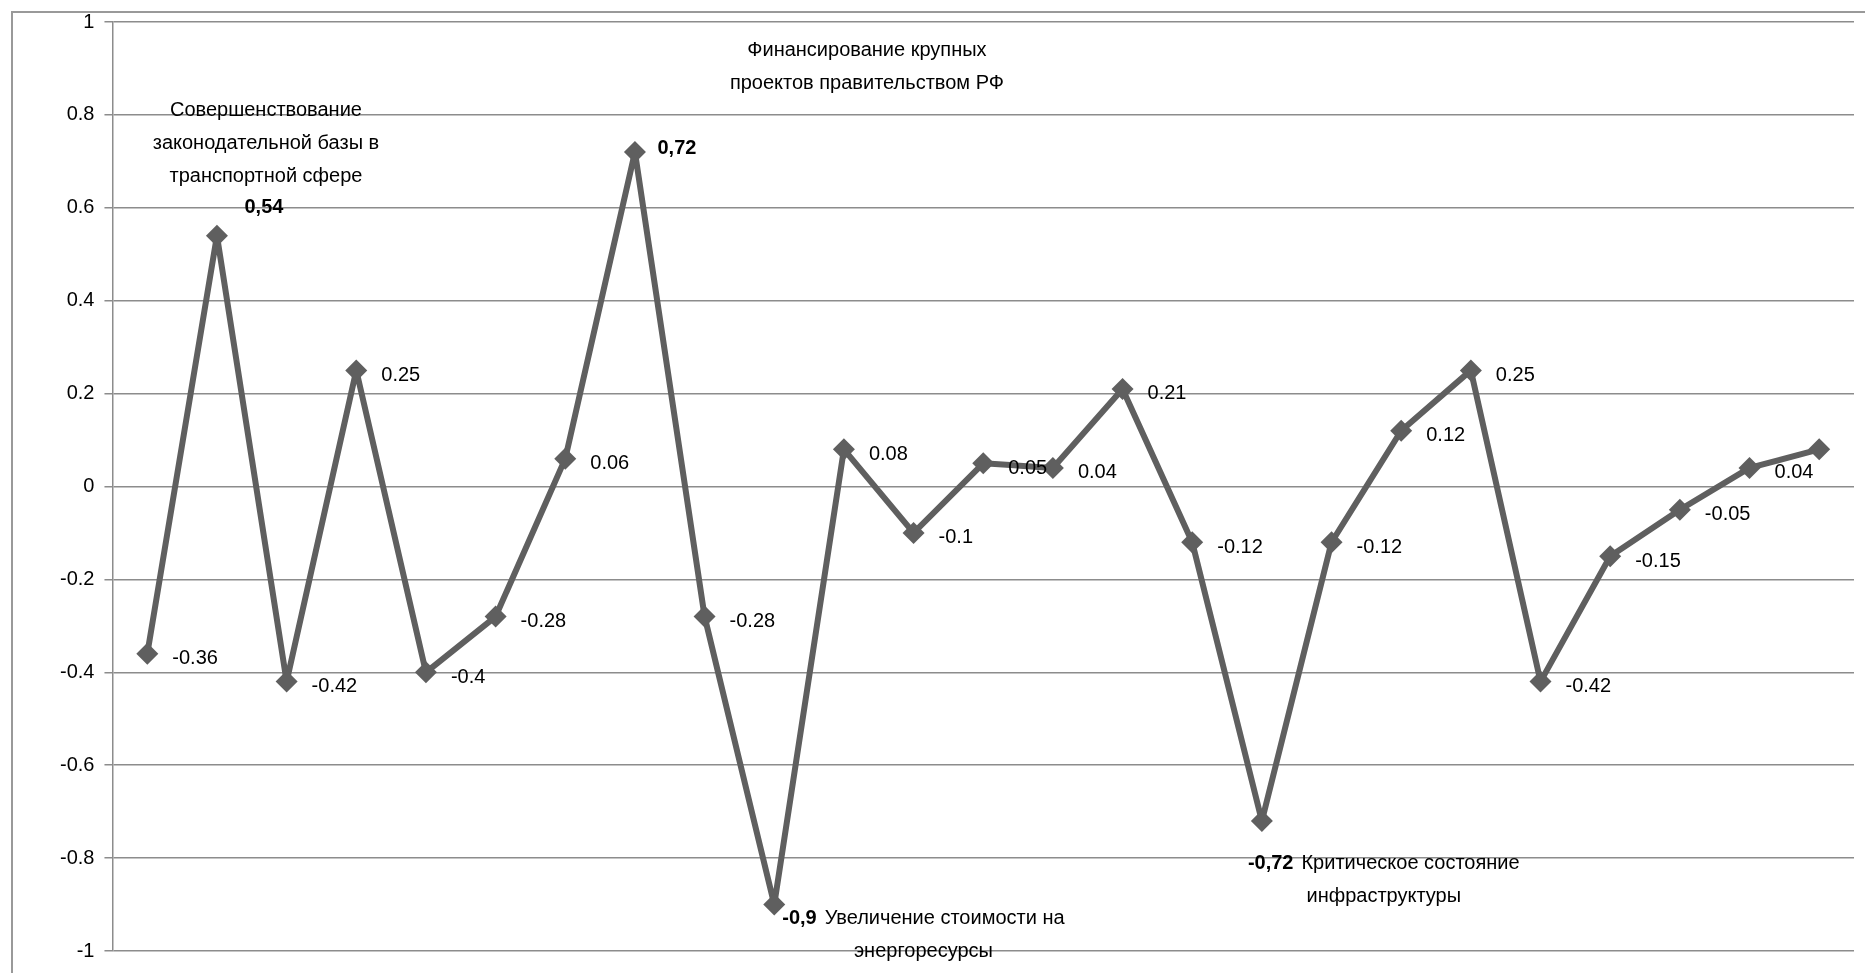 The image size is (1865, 973). What do you see at coordinates (1658, 559) in the screenshot?
I see `data-label: -0.15` at bounding box center [1658, 559].